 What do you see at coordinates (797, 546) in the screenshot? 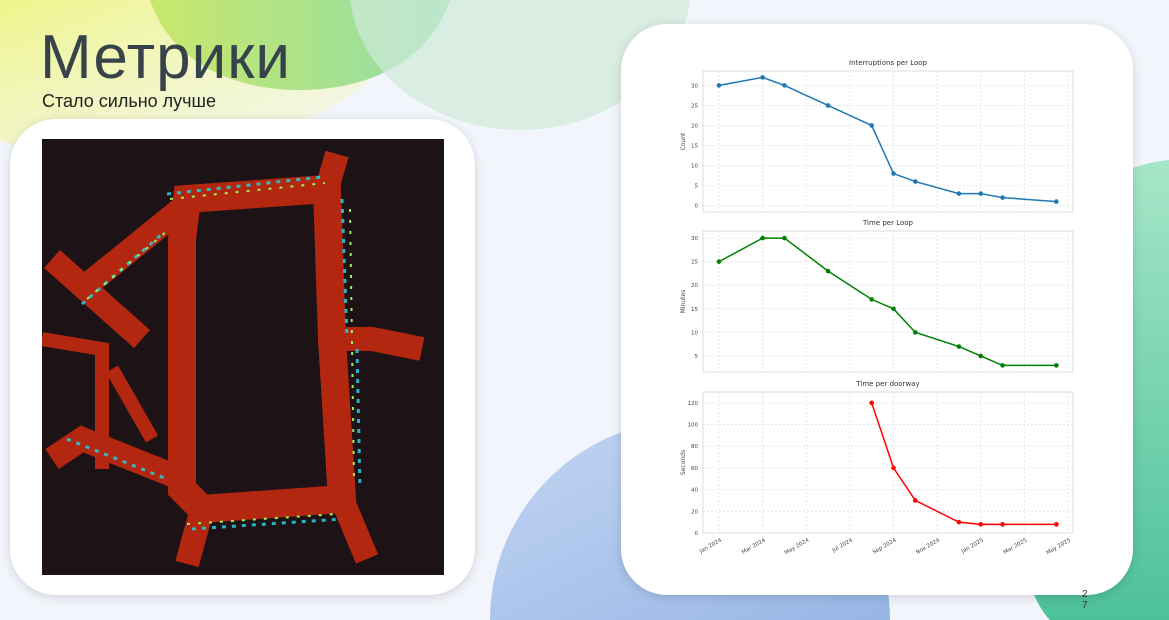
I see `x-tick-label: May 2024` at bounding box center [797, 546].